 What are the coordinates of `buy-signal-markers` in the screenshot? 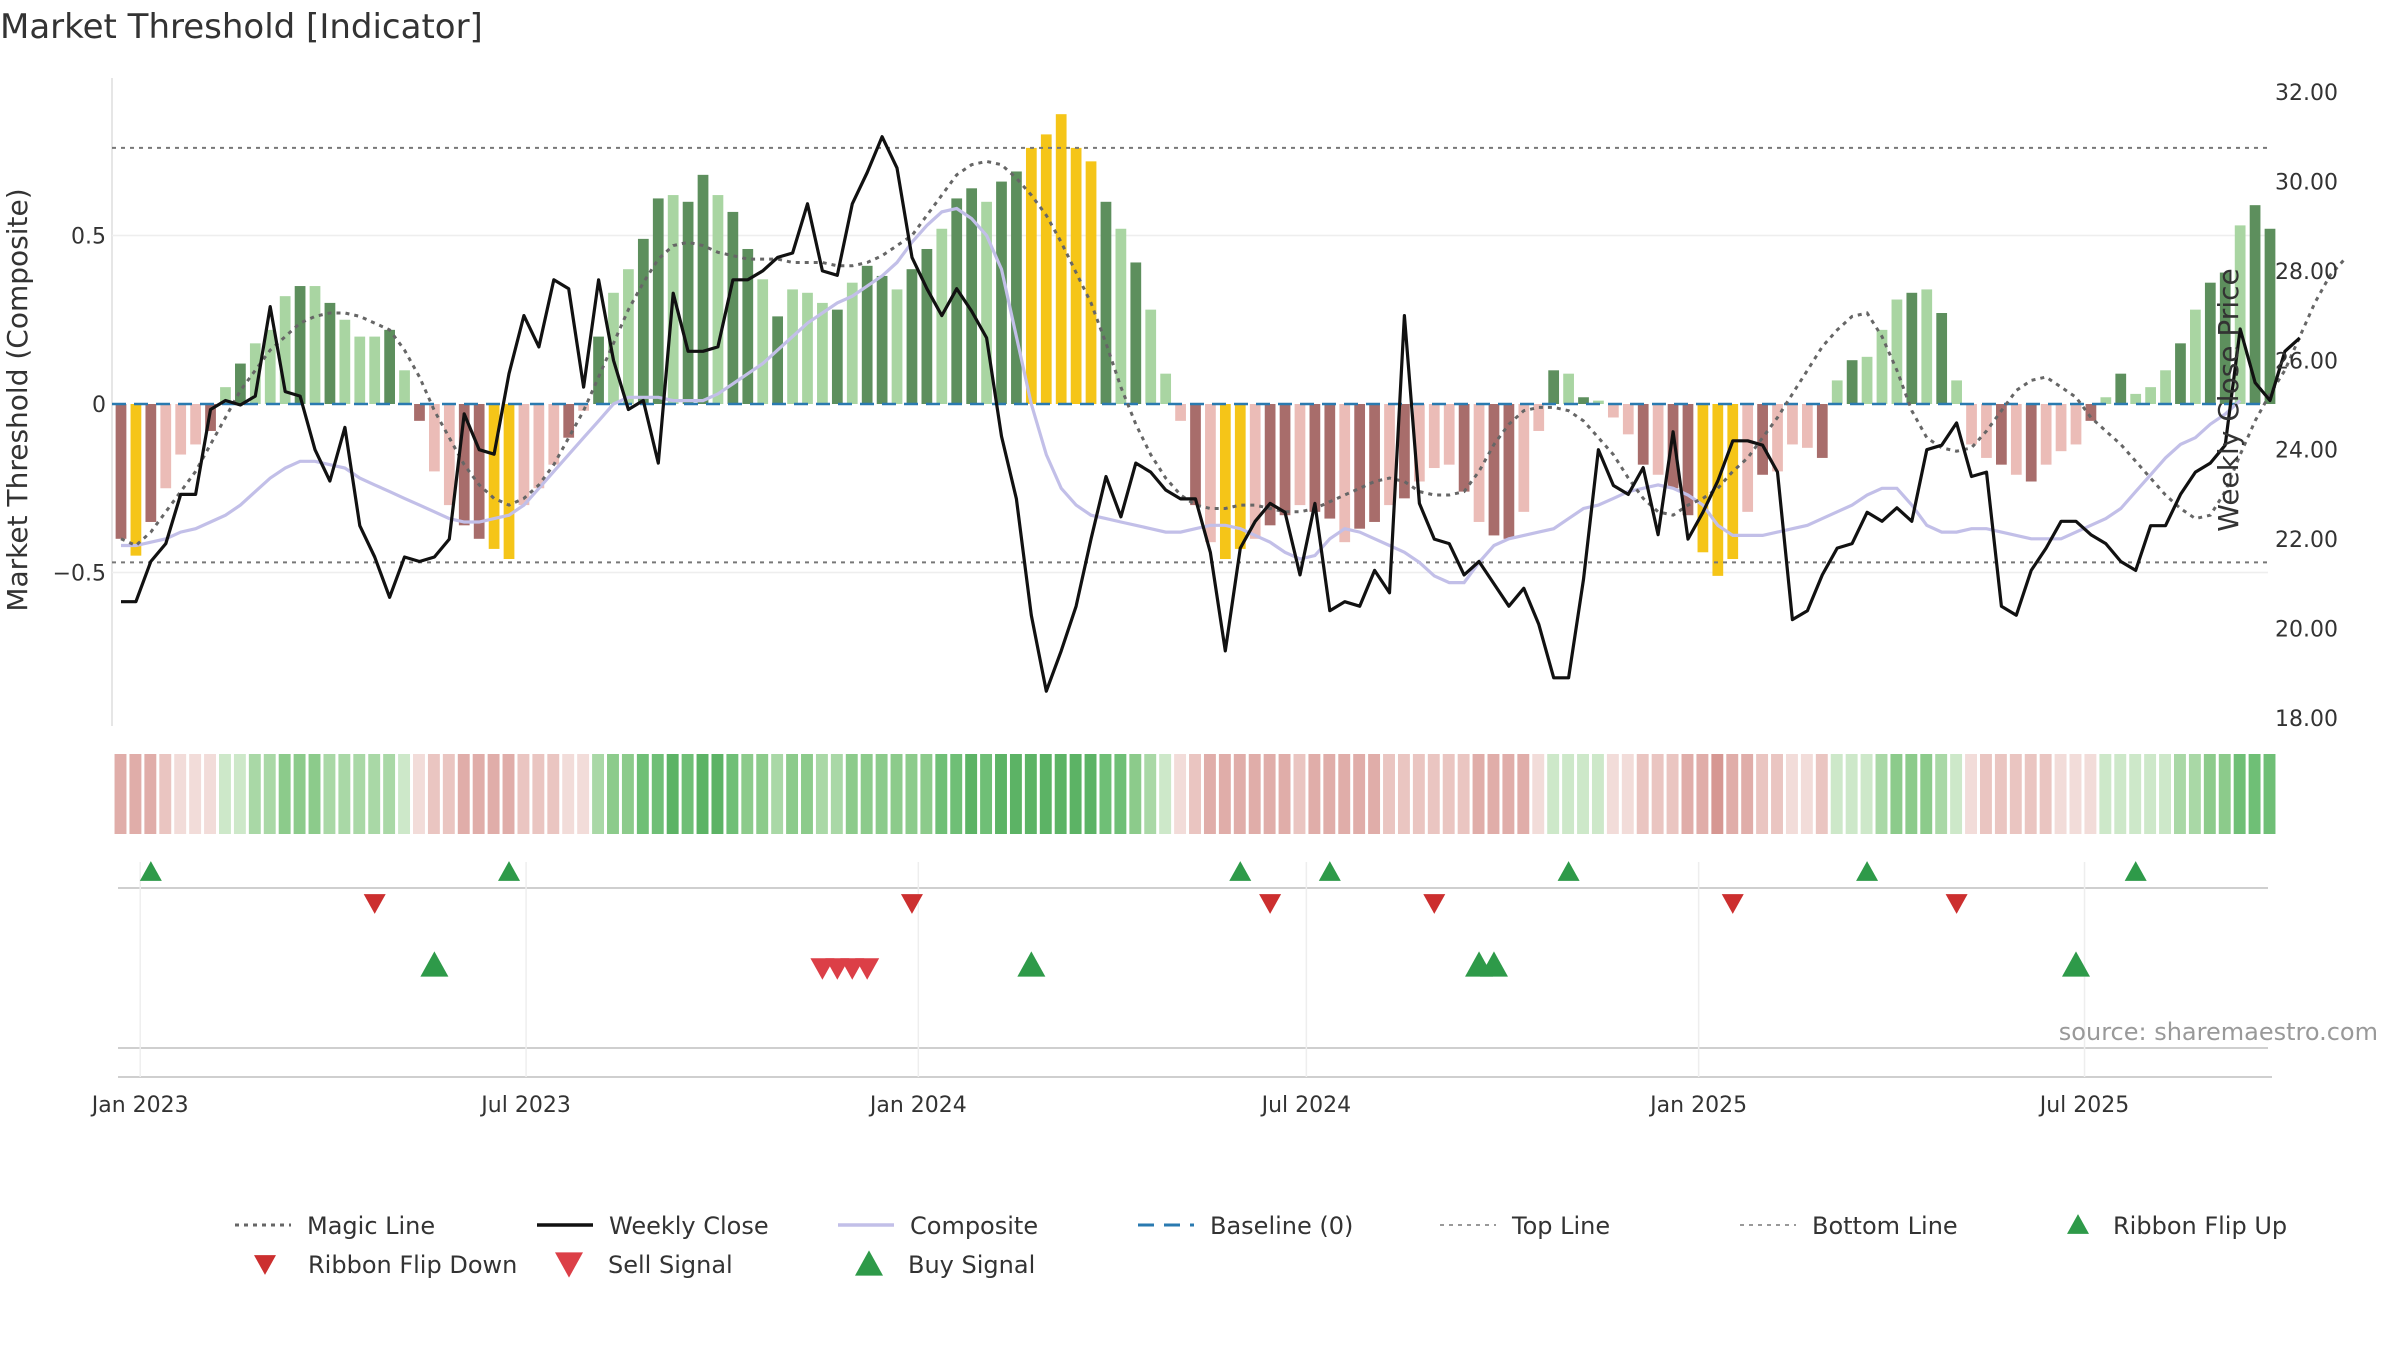 It's located at (1255, 964).